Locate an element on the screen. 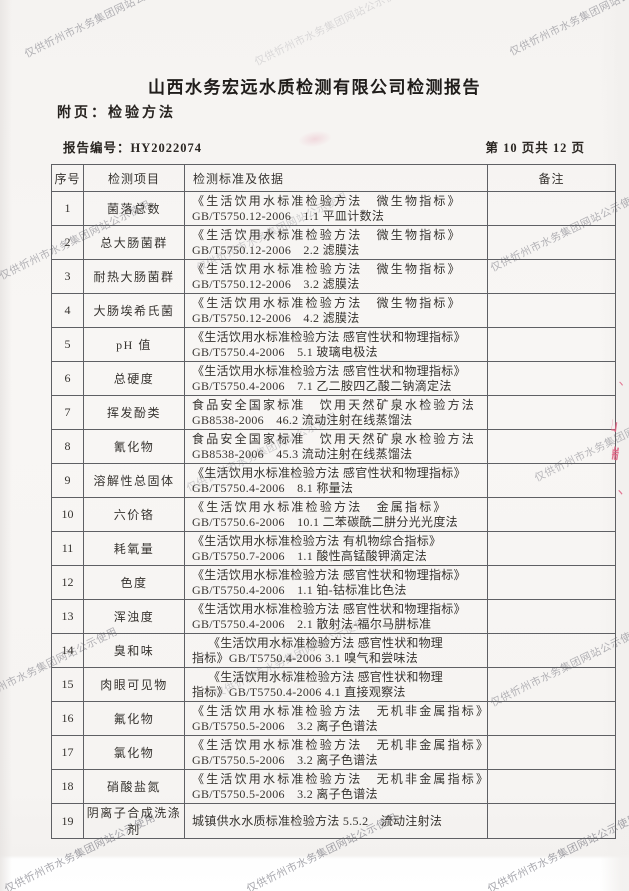  row-item: 臭和味 is located at coordinates (134, 650).